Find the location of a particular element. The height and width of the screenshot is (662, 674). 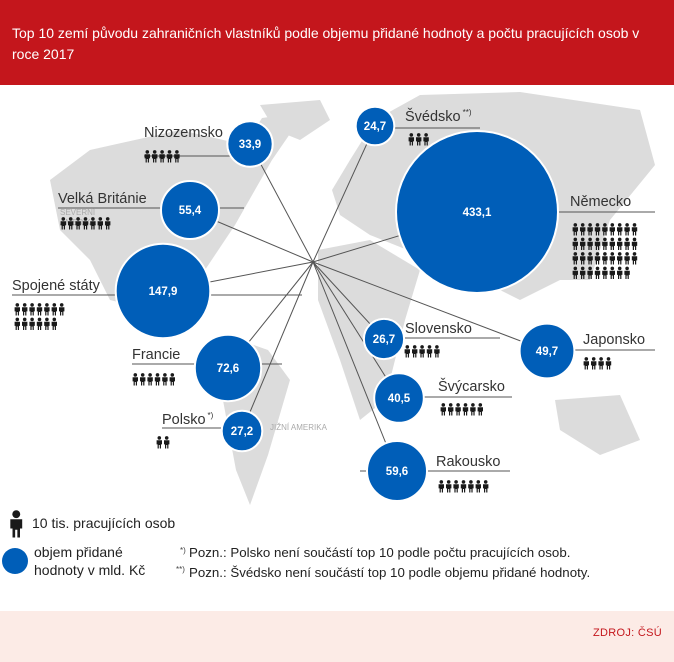

connector-rakousko is located at coordinates (355, 366).